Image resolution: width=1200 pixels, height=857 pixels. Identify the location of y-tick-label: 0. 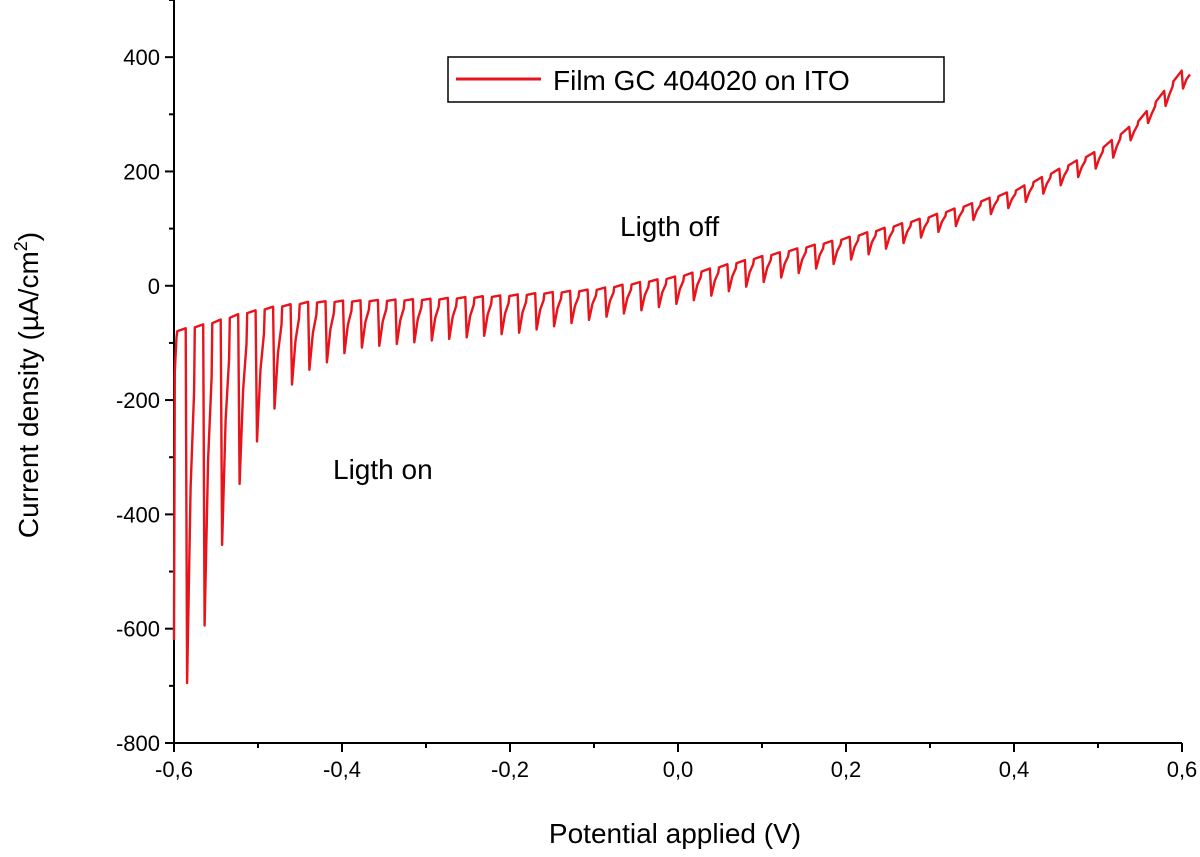
(154, 286).